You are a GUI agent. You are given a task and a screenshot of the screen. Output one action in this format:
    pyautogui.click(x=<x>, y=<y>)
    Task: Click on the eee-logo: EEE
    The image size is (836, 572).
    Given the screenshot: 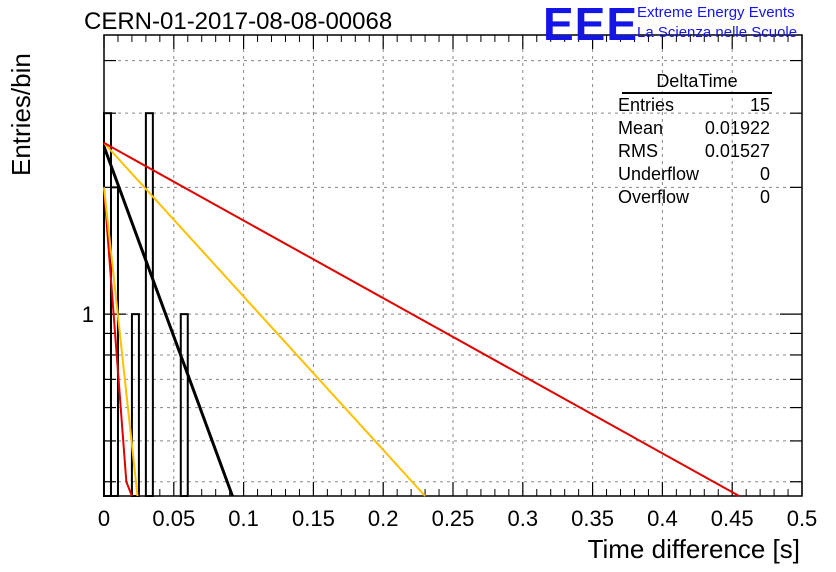 What is the action you would take?
    pyautogui.click(x=591, y=25)
    